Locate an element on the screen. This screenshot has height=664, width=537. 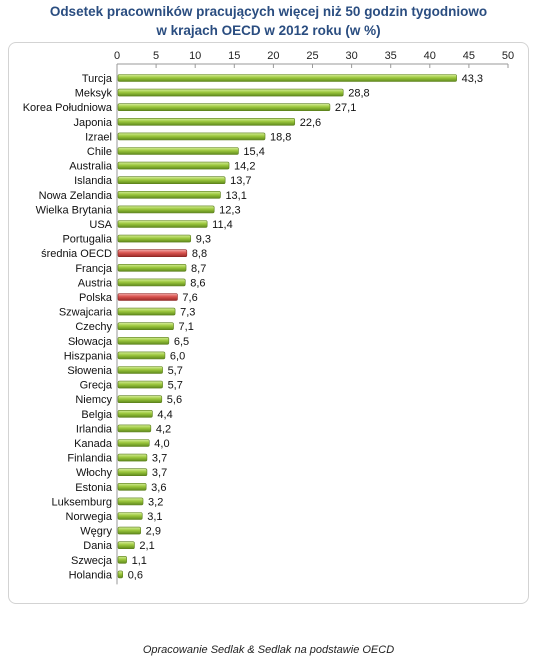
category-label: Turcja is located at coordinates (97, 79).